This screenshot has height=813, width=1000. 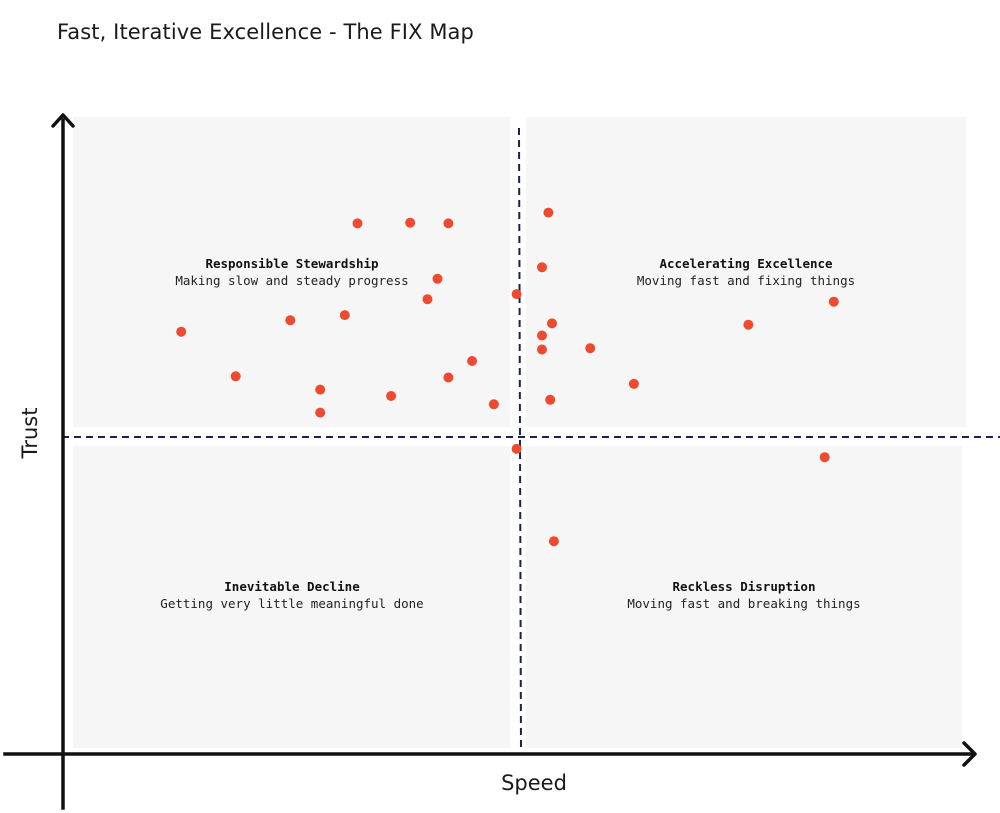 What do you see at coordinates (265, 32) in the screenshot?
I see `chart-title: Fast, Iterative Excellence - The FIX Map` at bounding box center [265, 32].